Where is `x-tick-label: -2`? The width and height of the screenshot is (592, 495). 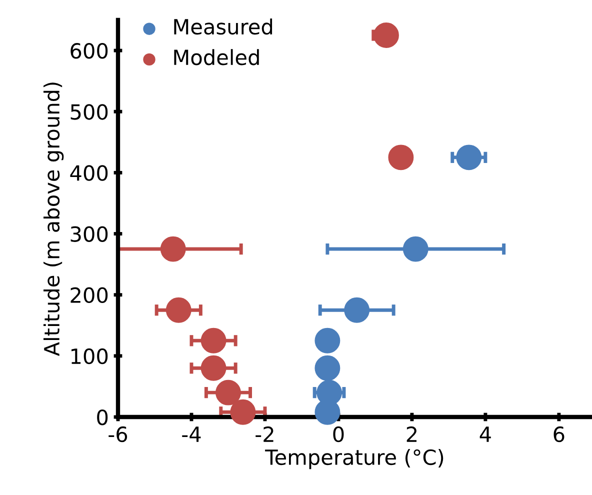
x-tick-label: -2 is located at coordinates (265, 434).